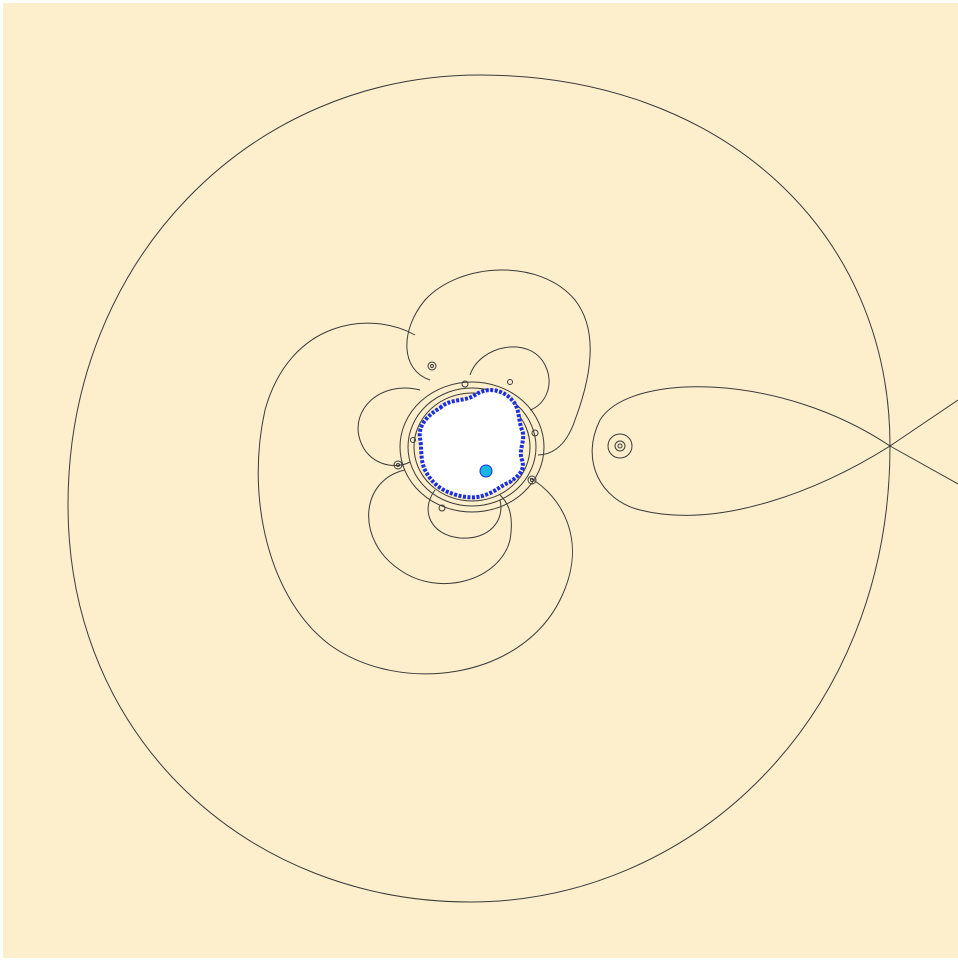 The height and width of the screenshot is (961, 958). I want to click on inner-level-curve, so click(472, 447).